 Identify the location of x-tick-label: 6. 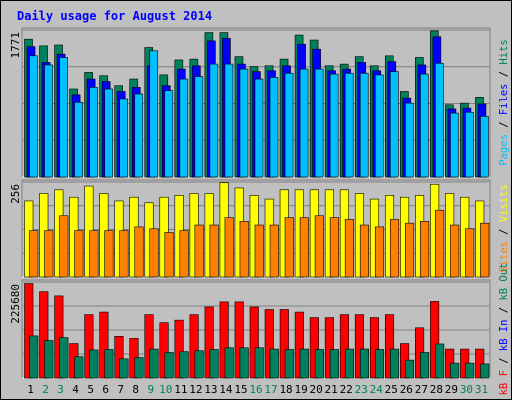
(105, 389).